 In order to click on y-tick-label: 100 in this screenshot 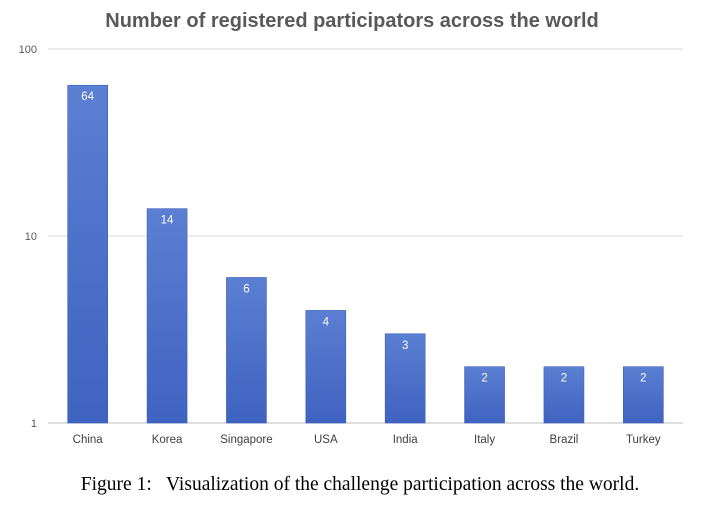, I will do `click(28, 50)`.